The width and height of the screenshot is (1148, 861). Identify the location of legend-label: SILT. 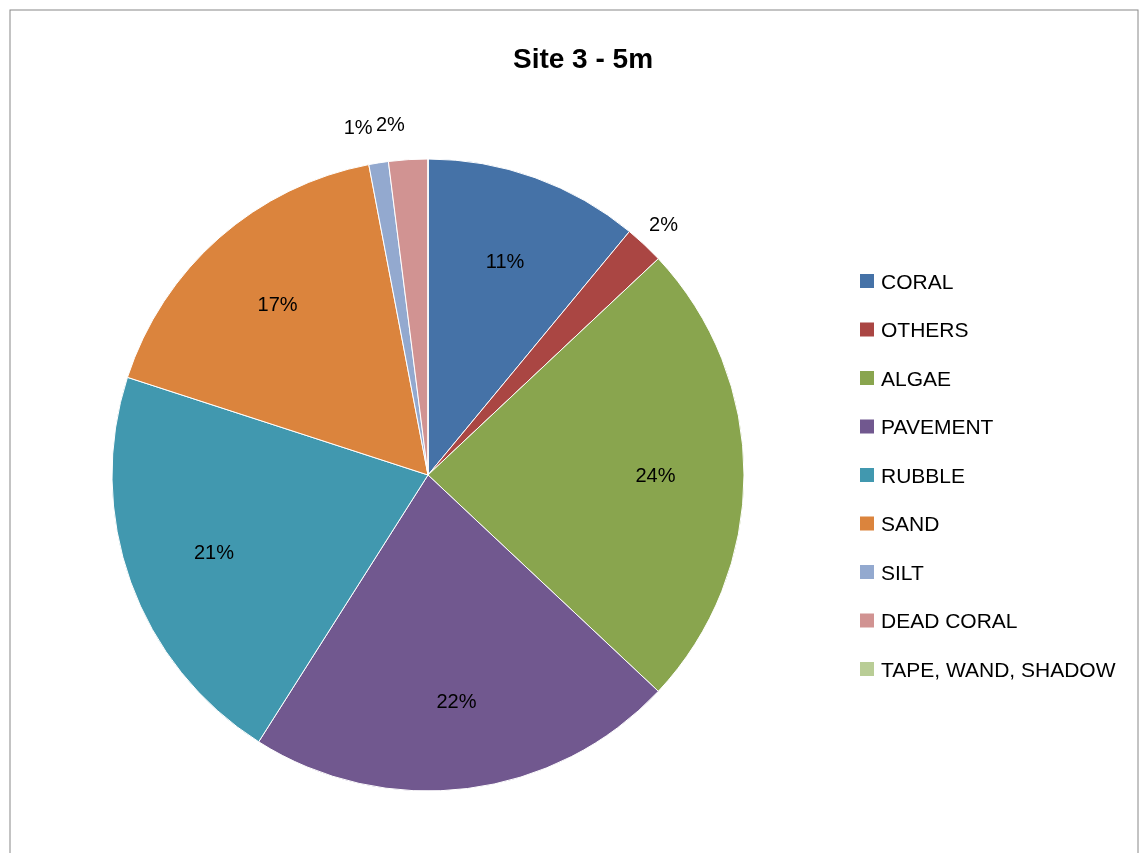
(902, 572).